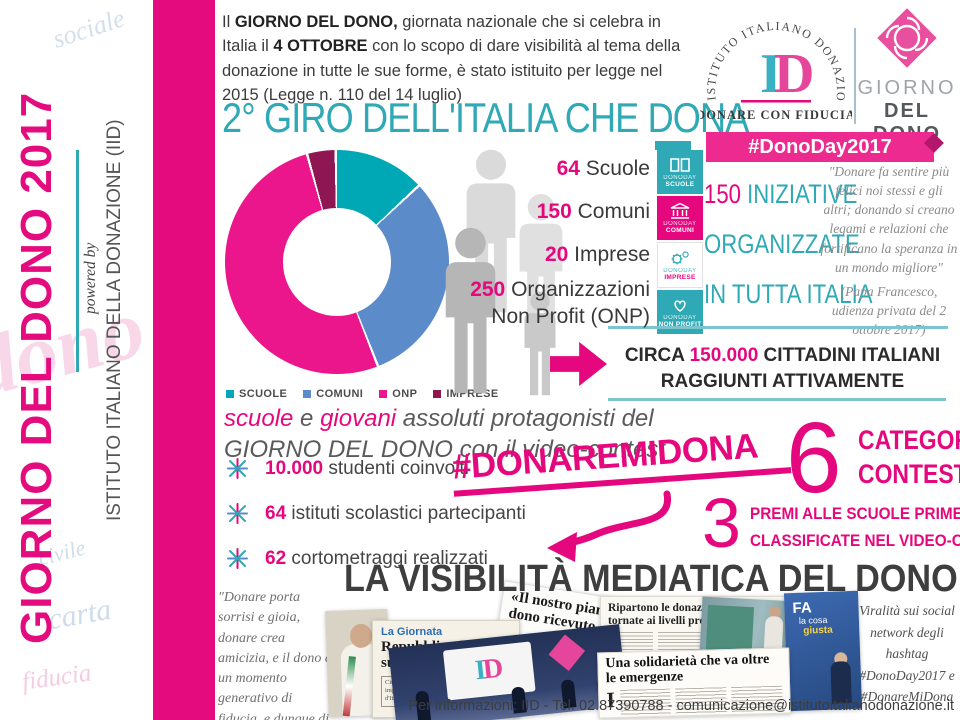  Describe the element at coordinates (722, 194) in the screenshot. I see `iniziative-number: 150` at that location.